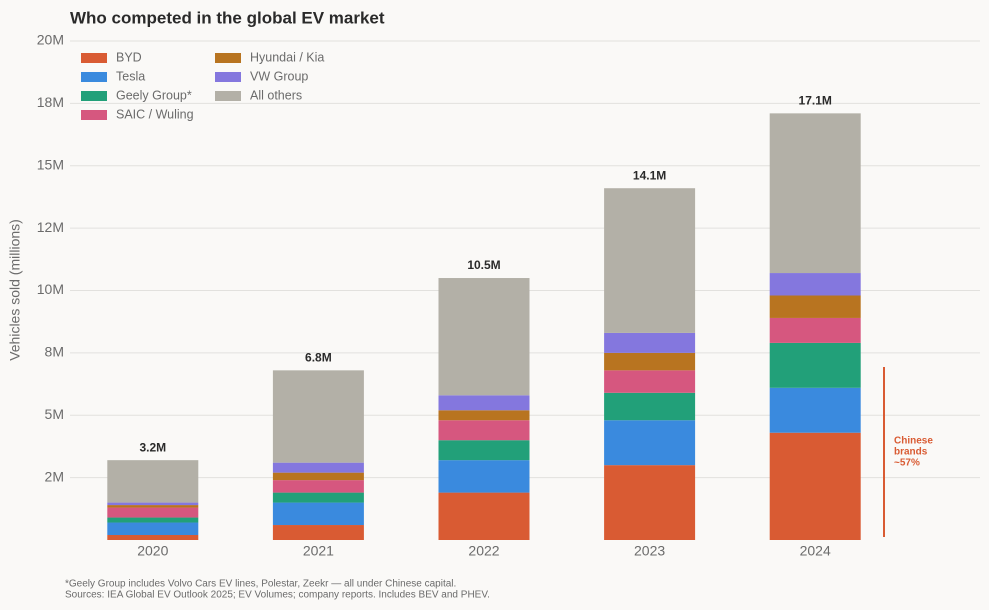 The height and width of the screenshot is (610, 989). I want to click on value-label: 10.5M, so click(483, 265).